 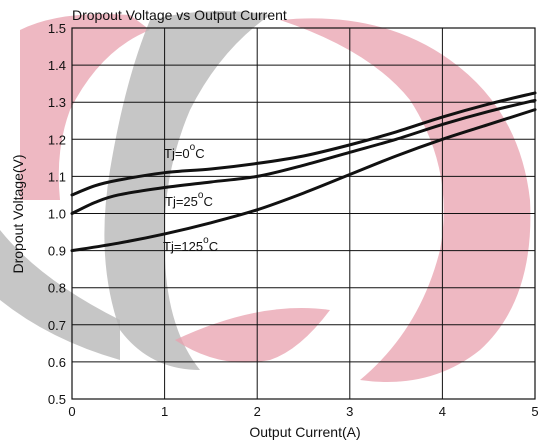 I want to click on y-tick-label: 1.5, so click(x=57, y=28).